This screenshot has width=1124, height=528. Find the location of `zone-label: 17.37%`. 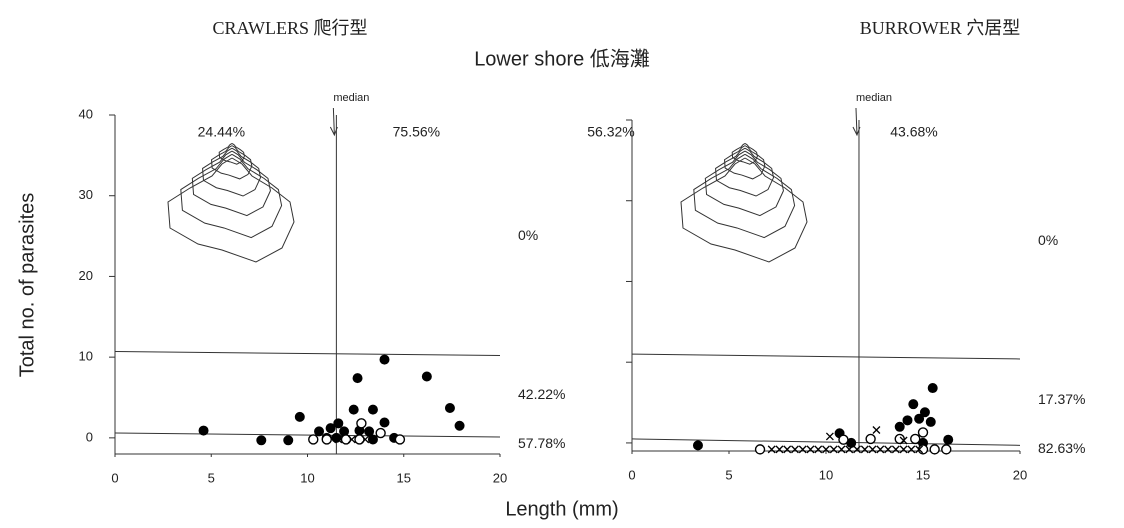

zone-label: 17.37% is located at coordinates (1061, 399).